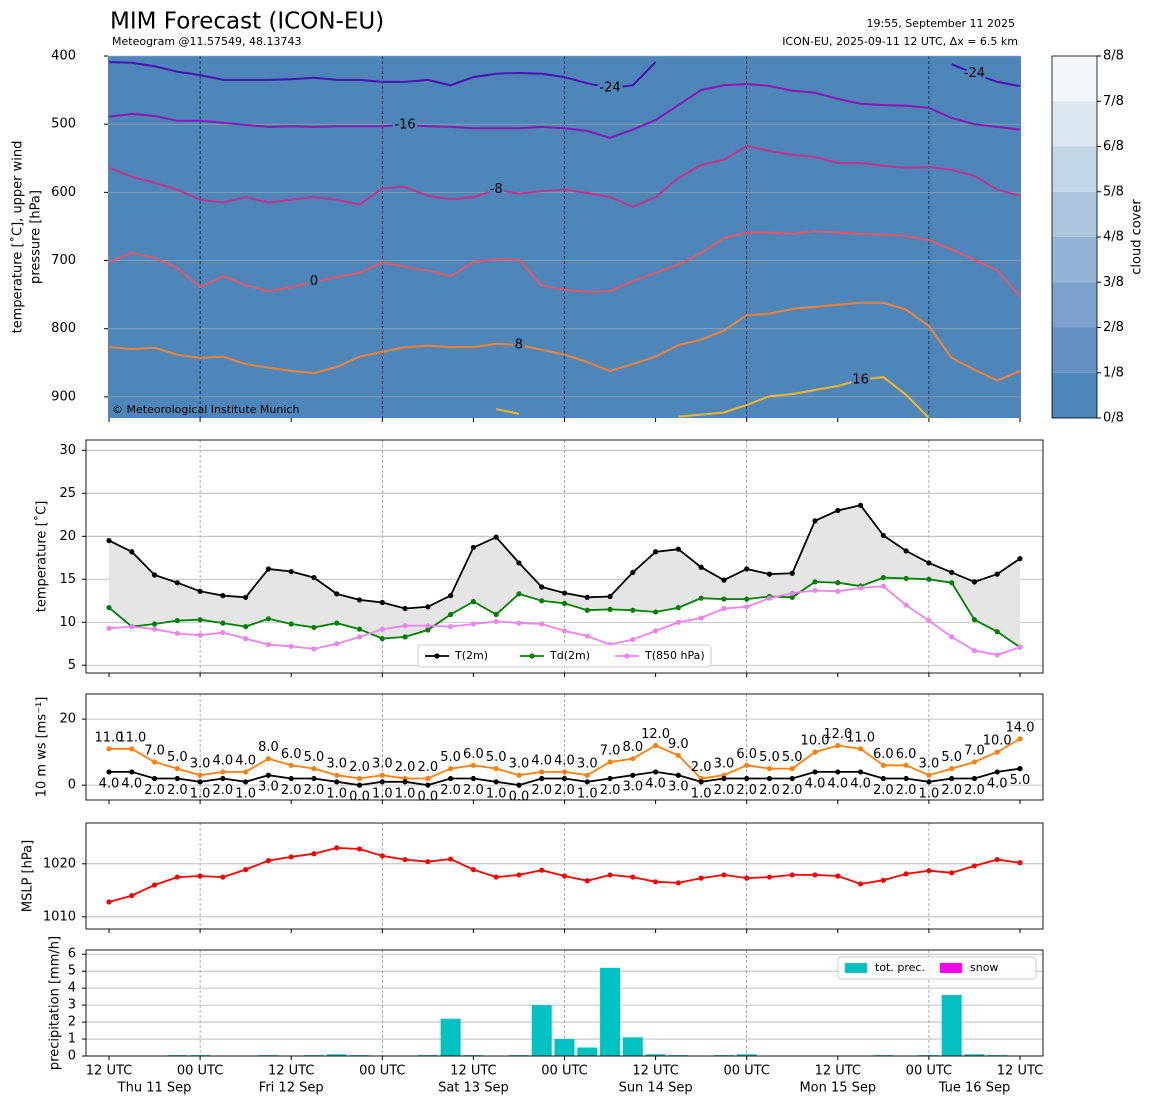  What do you see at coordinates (291, 1071) in the screenshot?
I see `x-tick-label: 12 UTC` at bounding box center [291, 1071].